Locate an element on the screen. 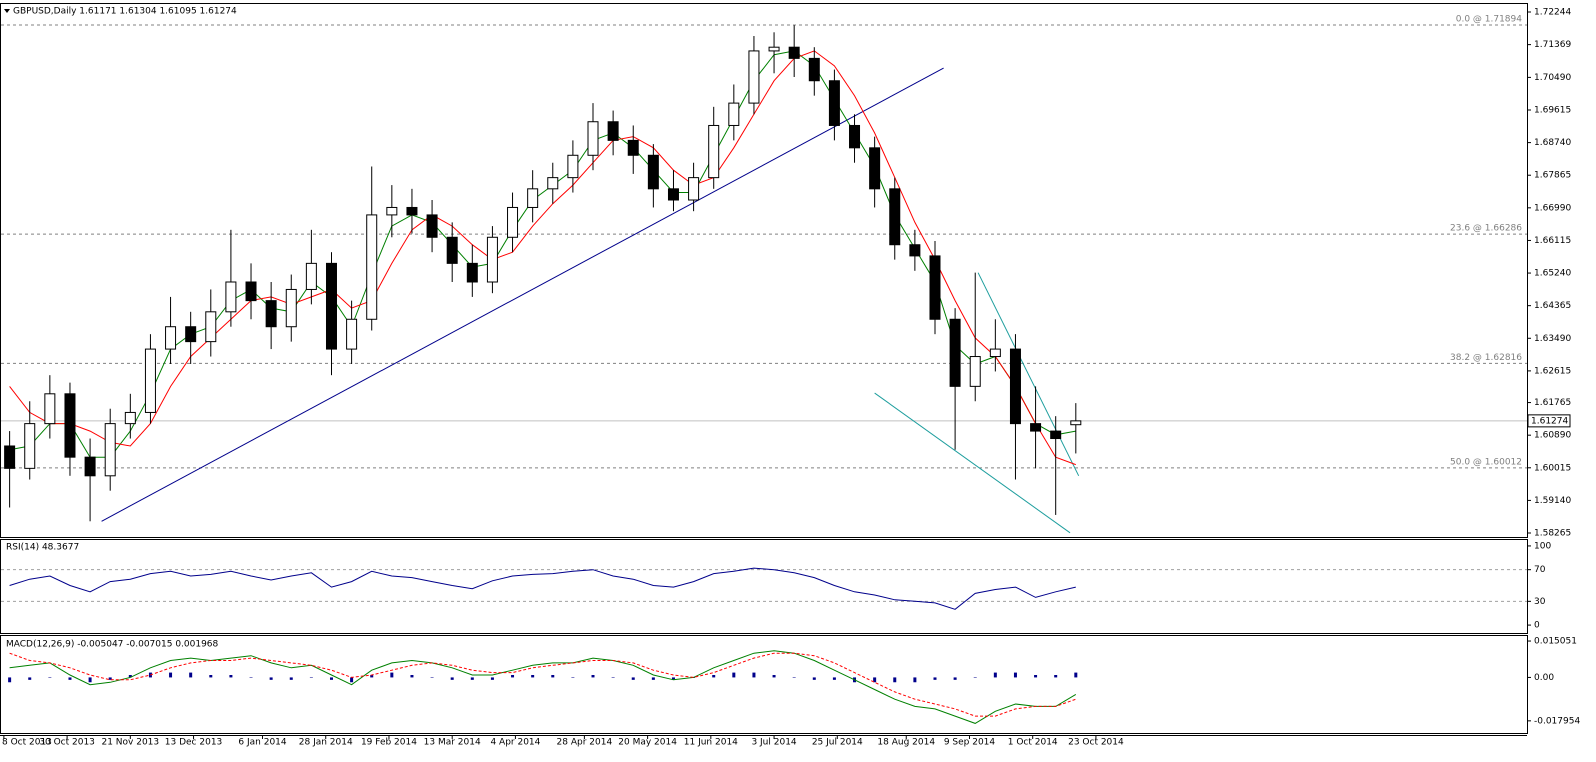 This screenshot has height=762, width=1596. macd-panel is located at coordinates (764, 684).